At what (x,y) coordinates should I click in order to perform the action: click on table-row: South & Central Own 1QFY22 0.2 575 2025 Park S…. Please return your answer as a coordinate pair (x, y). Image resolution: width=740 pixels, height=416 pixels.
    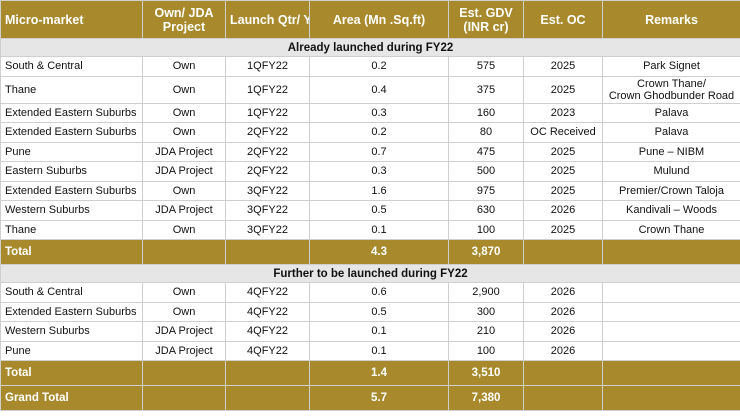
    Looking at the image, I should click on (370, 66).